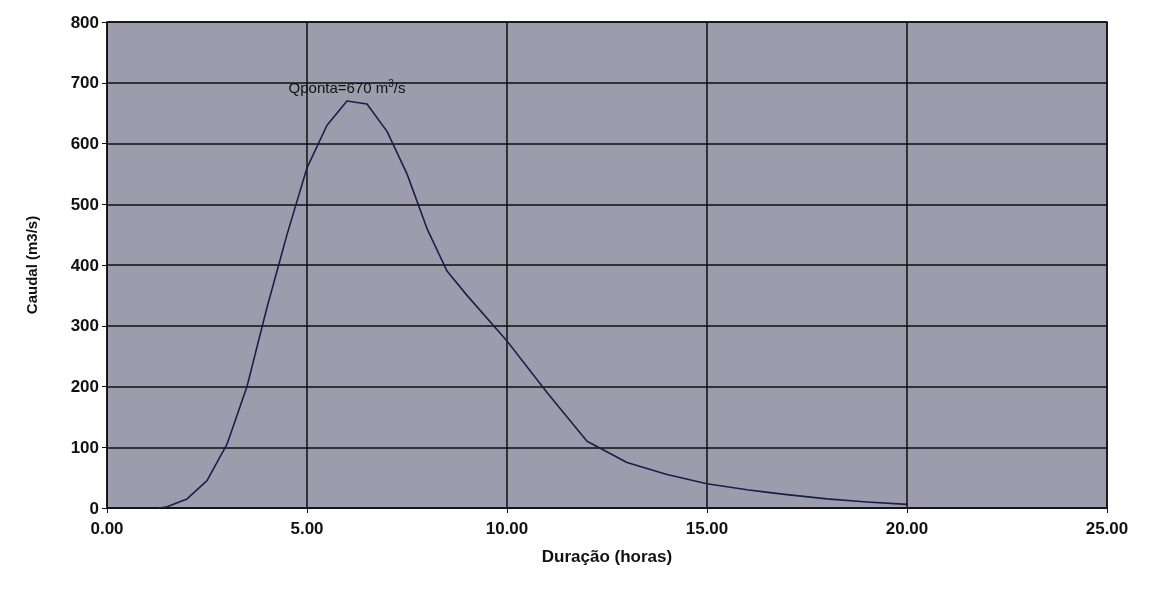 This screenshot has height=589, width=1151. I want to click on y-tick-label: 300, so click(84, 326).